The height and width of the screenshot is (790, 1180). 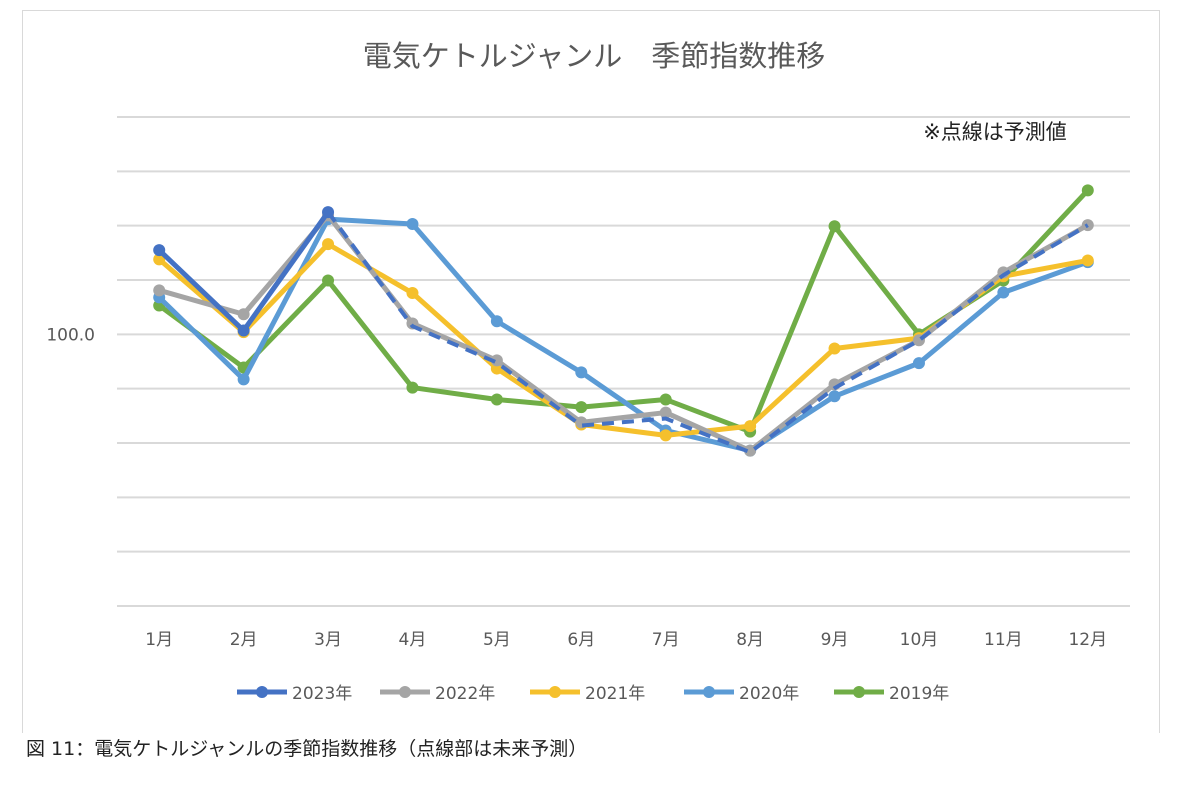 I want to click on legend-label: 2023年, so click(x=322, y=694).